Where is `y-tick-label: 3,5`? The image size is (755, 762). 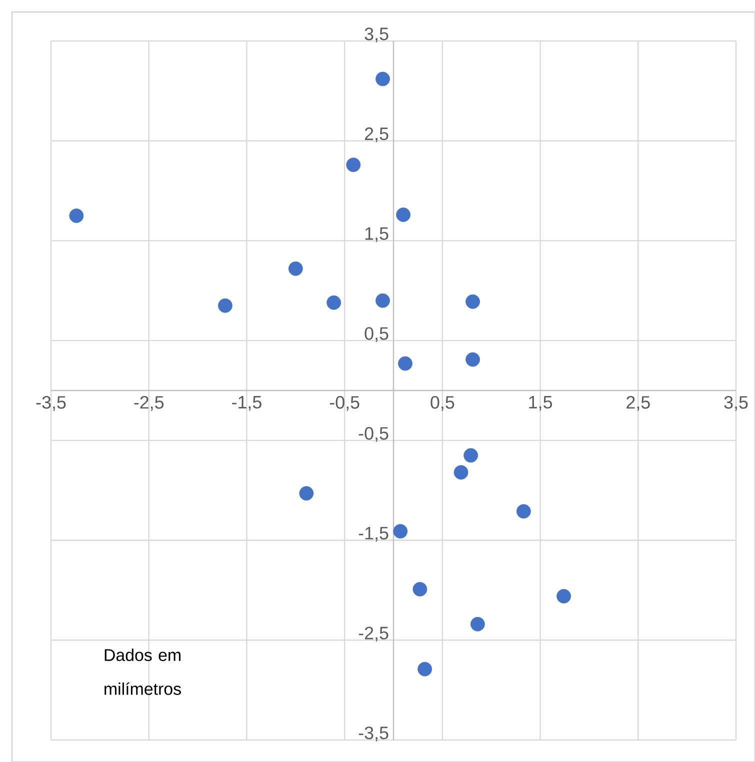 y-tick-label: 3,5 is located at coordinates (376, 35).